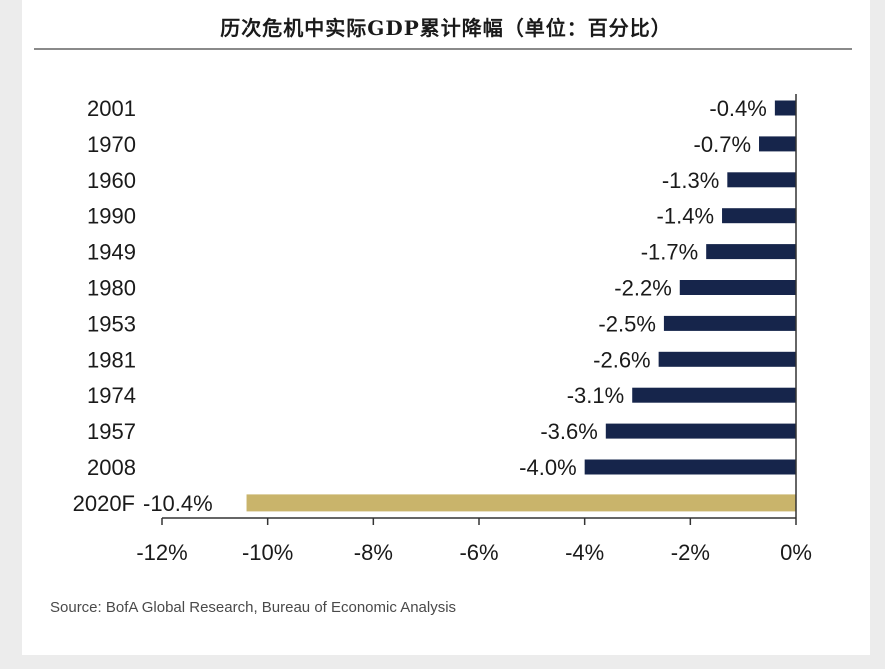 This screenshot has height=669, width=885. I want to click on bar-2008, so click(690, 467).